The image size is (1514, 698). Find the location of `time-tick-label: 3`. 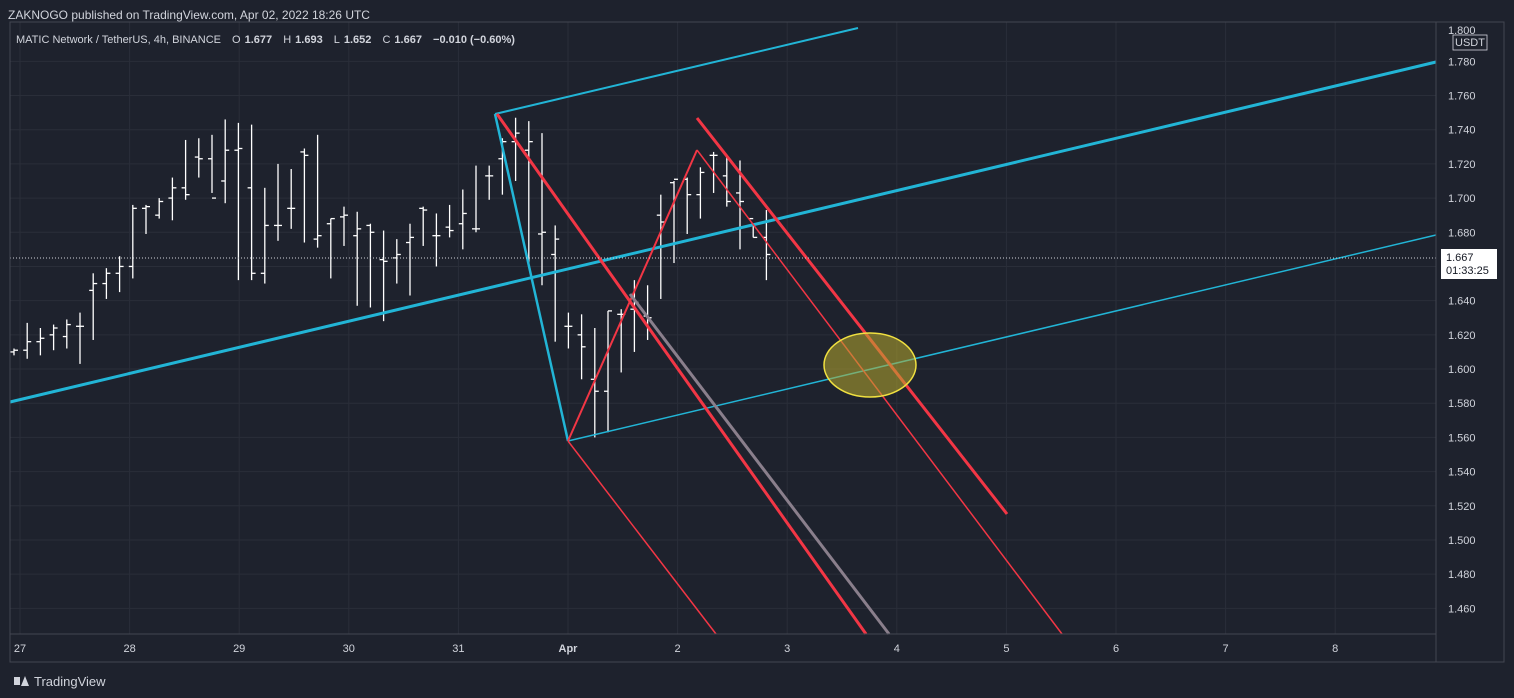

time-tick-label: 3 is located at coordinates (787, 649).